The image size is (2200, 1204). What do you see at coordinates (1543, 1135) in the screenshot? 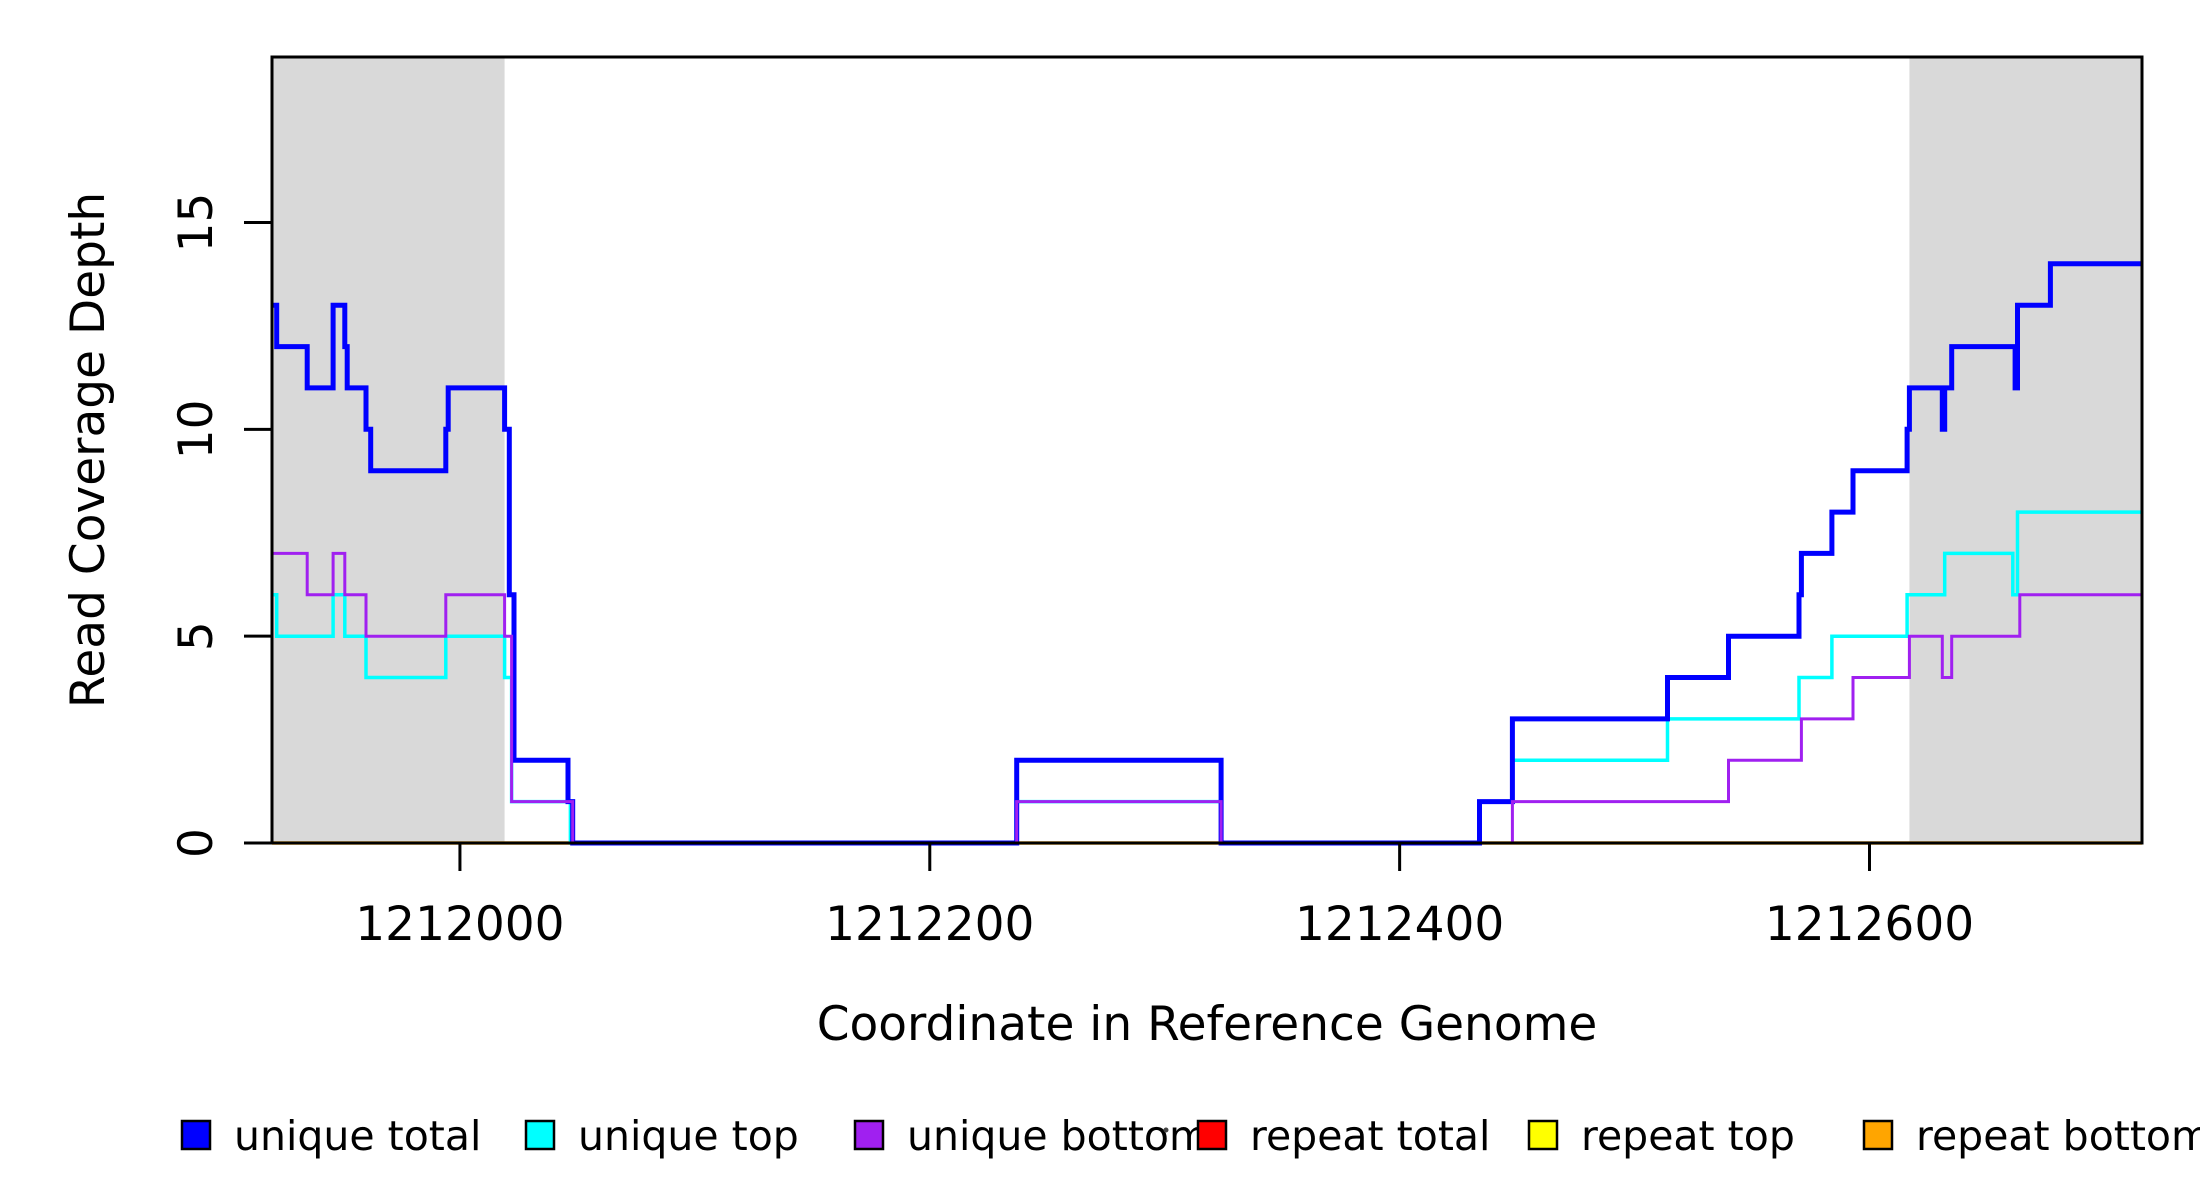
I see `legend-swatch-repeat-top` at bounding box center [1543, 1135].